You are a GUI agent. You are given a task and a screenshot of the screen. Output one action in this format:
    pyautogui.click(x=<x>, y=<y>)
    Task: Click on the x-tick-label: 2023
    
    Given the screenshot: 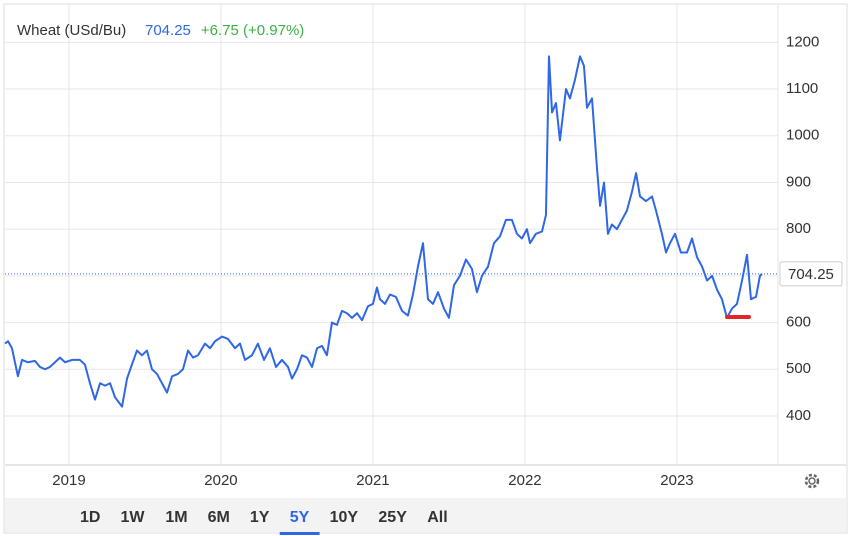 What is the action you would take?
    pyautogui.click(x=676, y=480)
    